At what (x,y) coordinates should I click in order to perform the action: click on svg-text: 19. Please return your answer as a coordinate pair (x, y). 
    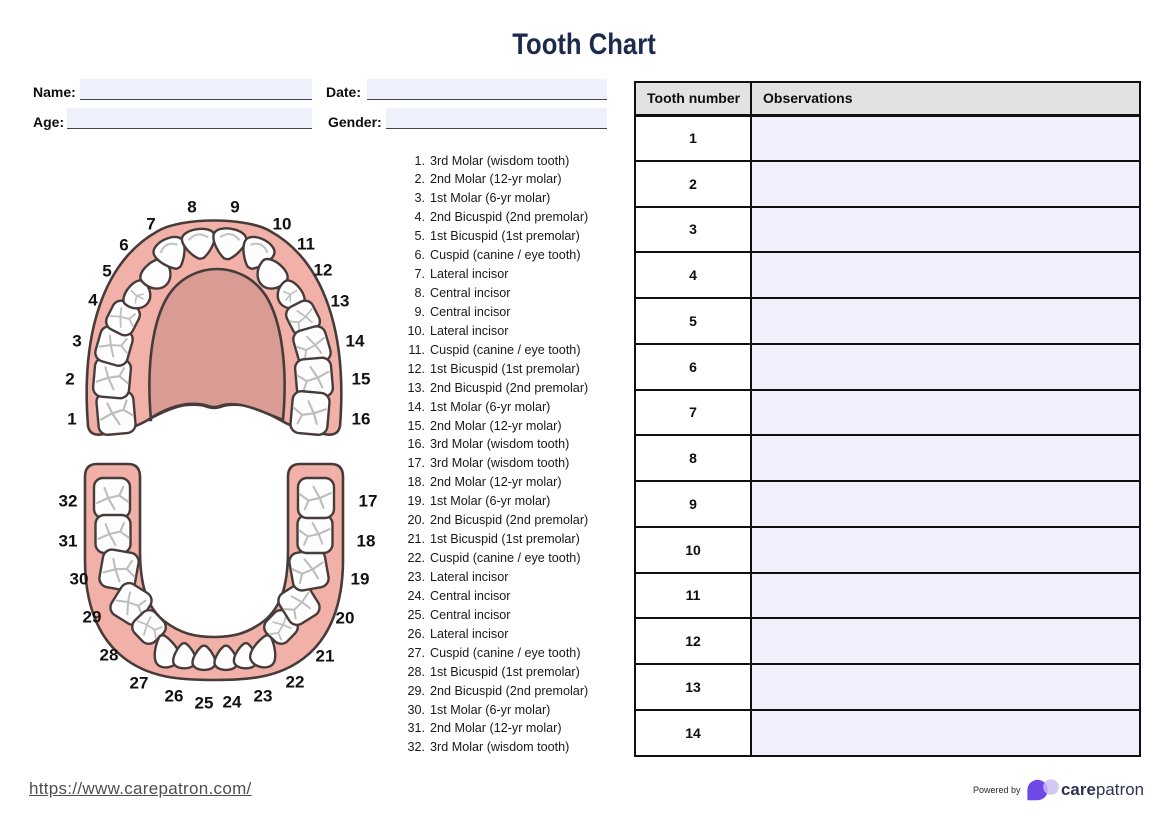
    Looking at the image, I should click on (360, 579).